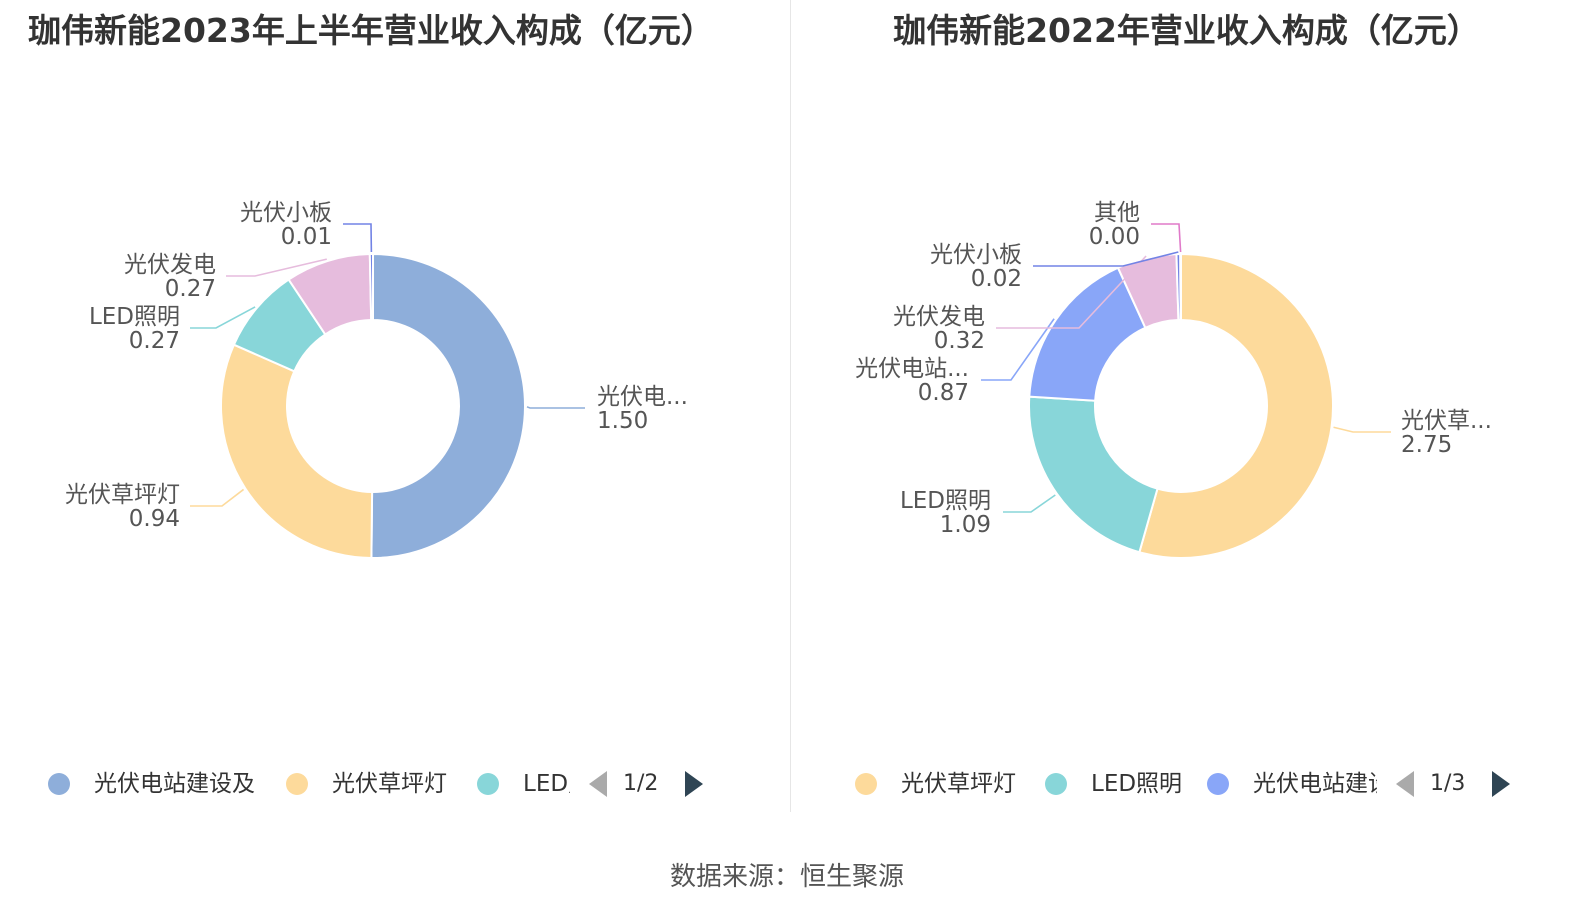  Describe the element at coordinates (1117, 213) in the screenshot. I see `slice-label: 其他` at that location.